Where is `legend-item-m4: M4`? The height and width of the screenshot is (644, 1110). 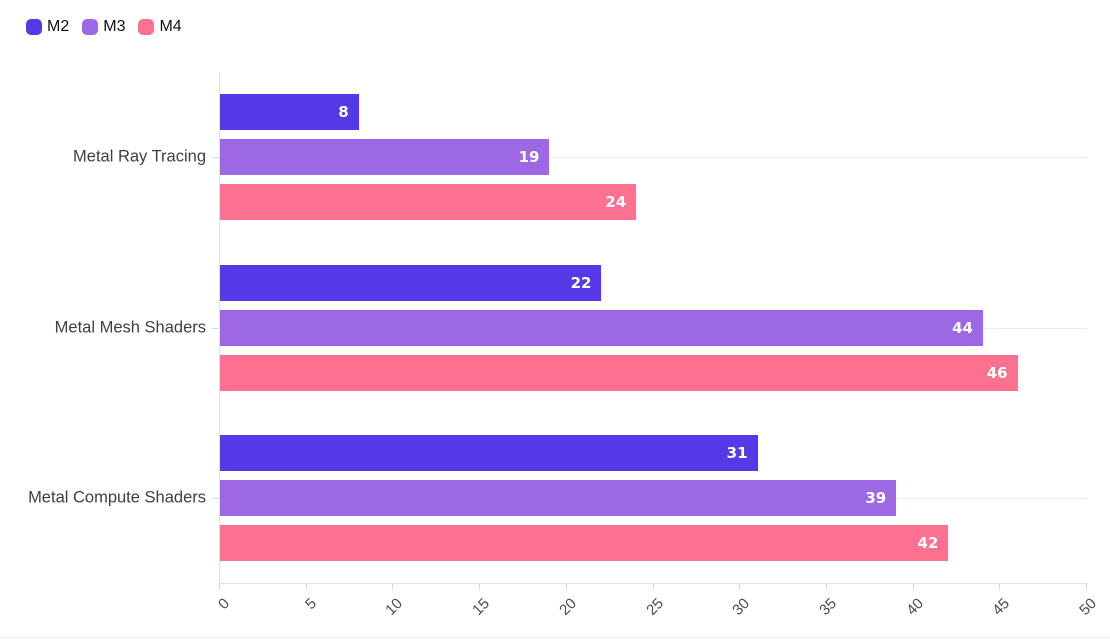 legend-item-m4: M4 is located at coordinates (160, 27).